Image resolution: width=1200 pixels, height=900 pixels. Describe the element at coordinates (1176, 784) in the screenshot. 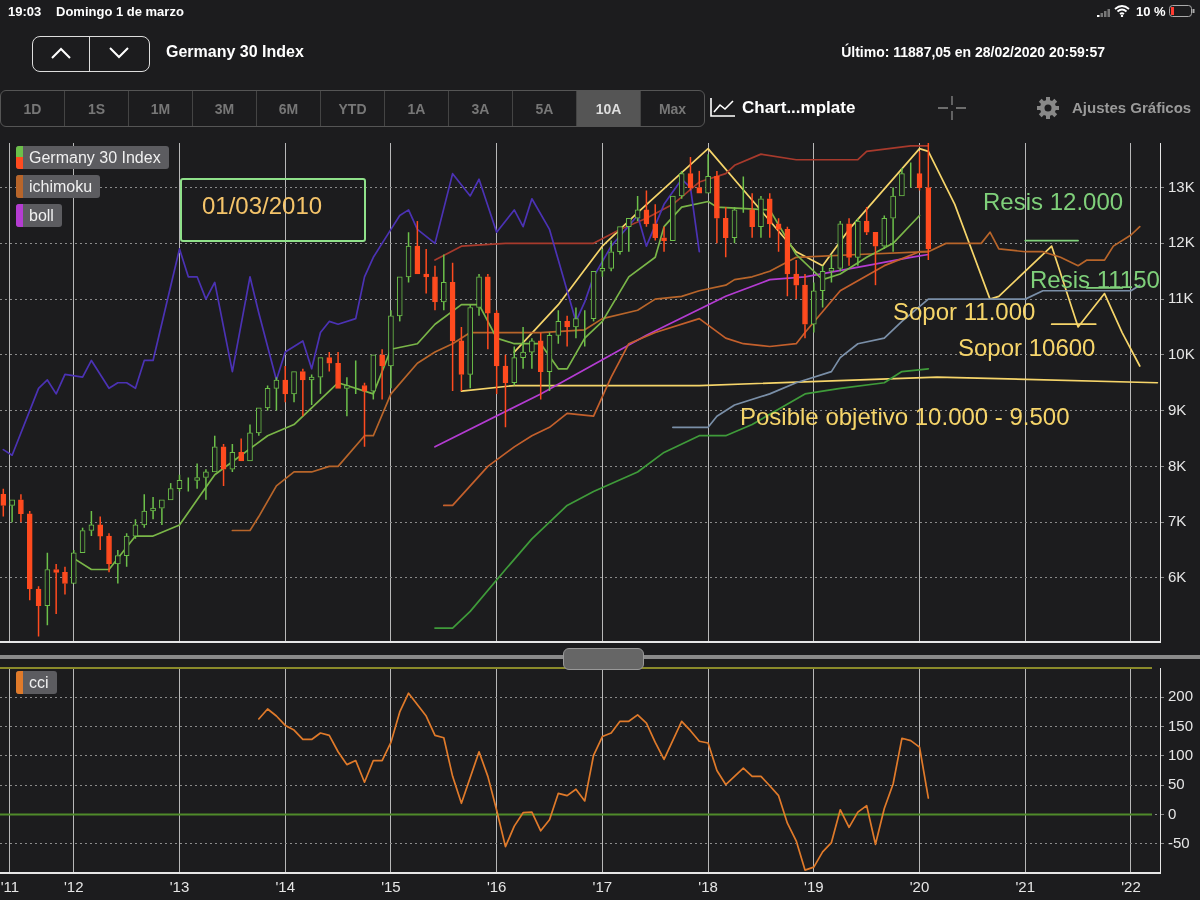

I see `y-tick-label: 50` at that location.